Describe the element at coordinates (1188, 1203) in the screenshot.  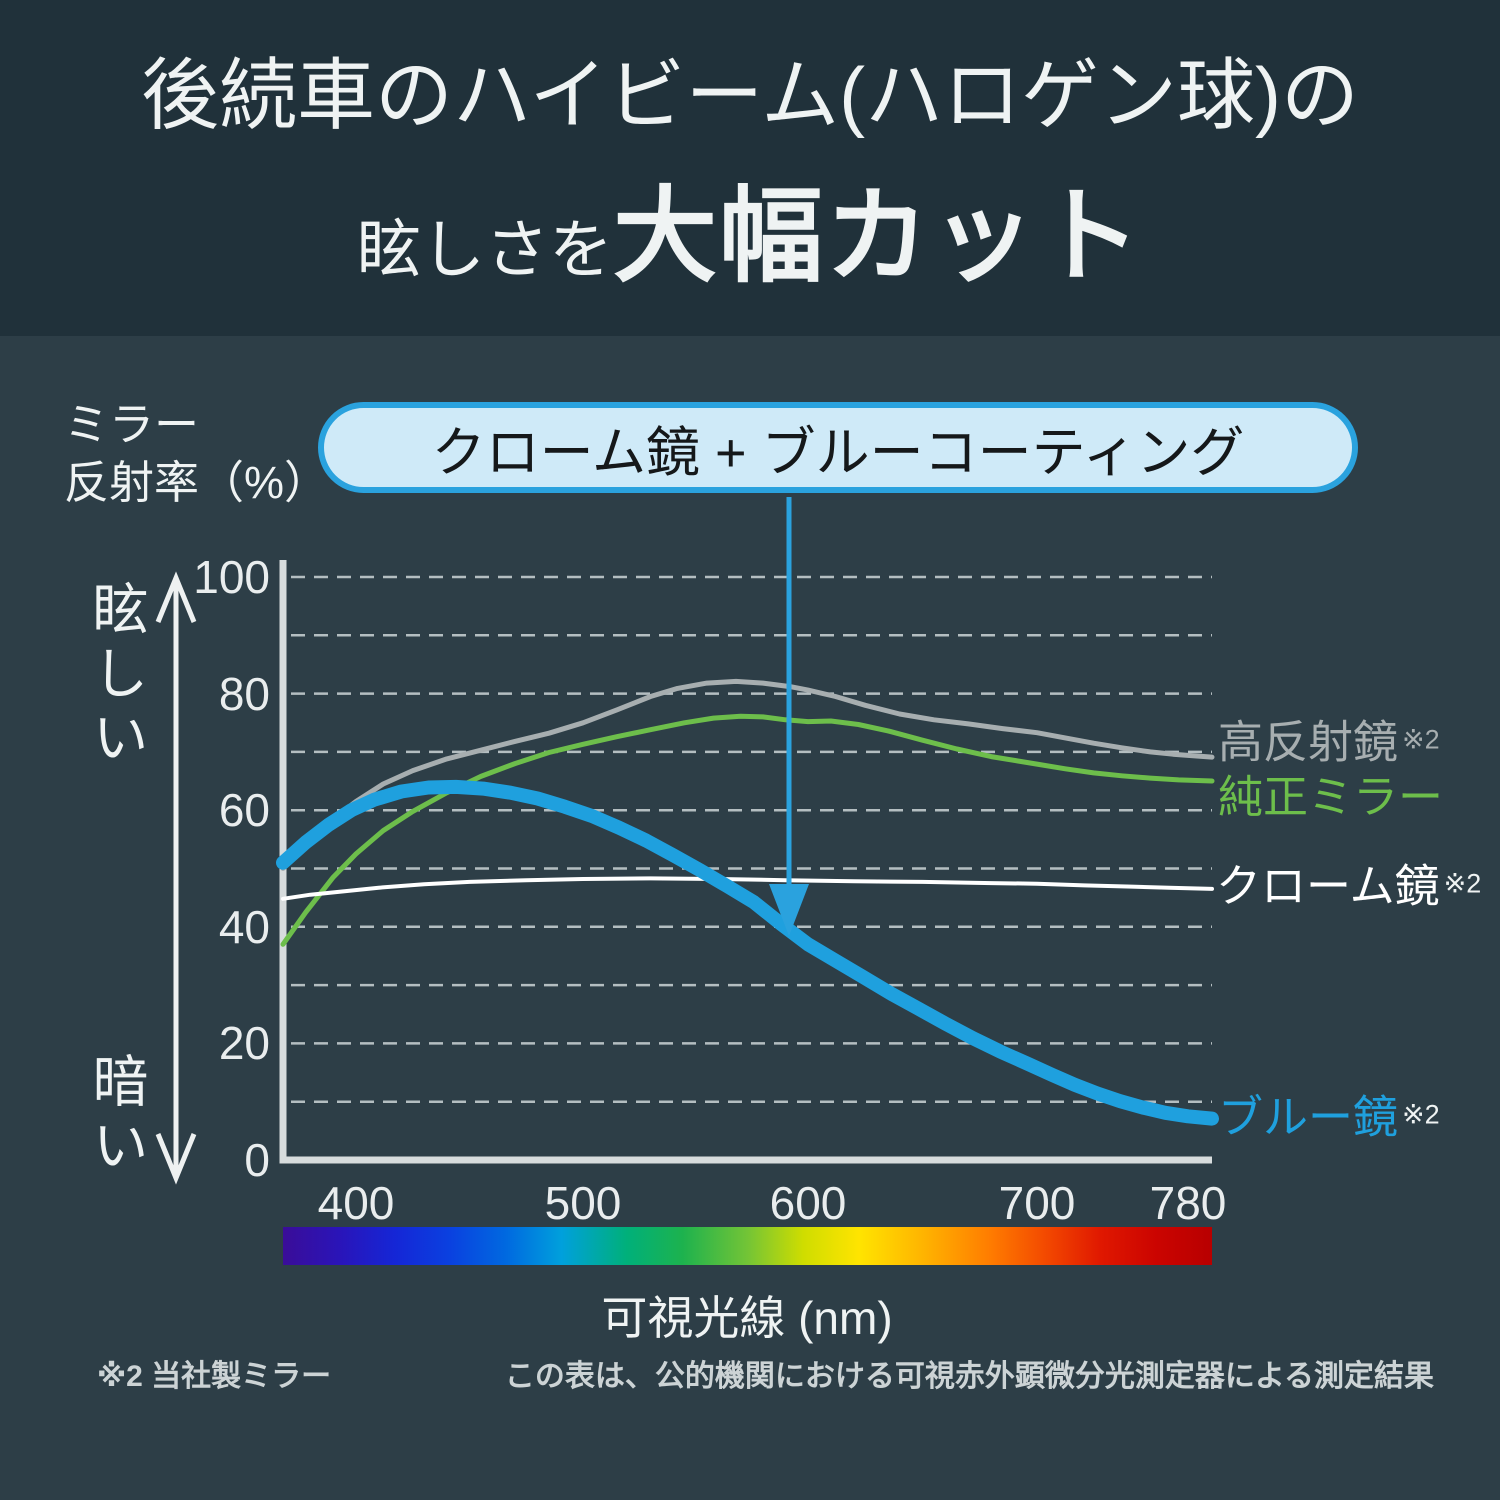
I see `x-tick-label: 780` at that location.